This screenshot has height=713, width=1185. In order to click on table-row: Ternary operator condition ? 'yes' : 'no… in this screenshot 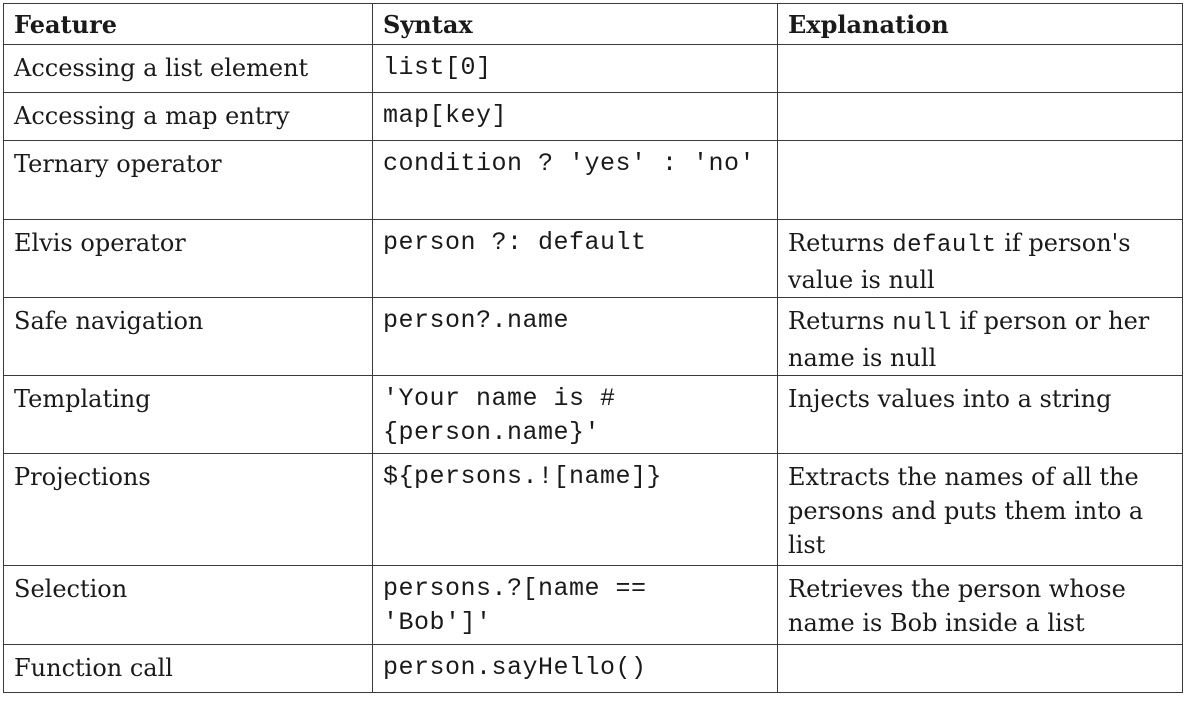, I will do `click(593, 180)`.